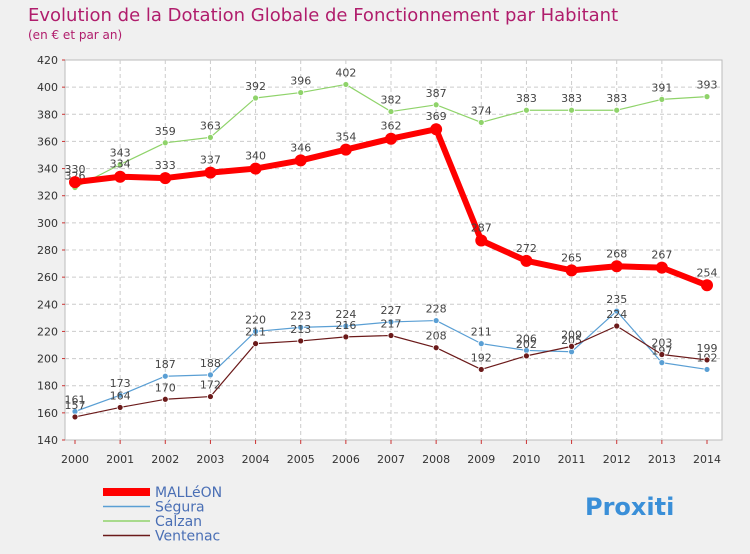  Describe the element at coordinates (47, 304) in the screenshot. I see `y-tick-label: 240` at that location.